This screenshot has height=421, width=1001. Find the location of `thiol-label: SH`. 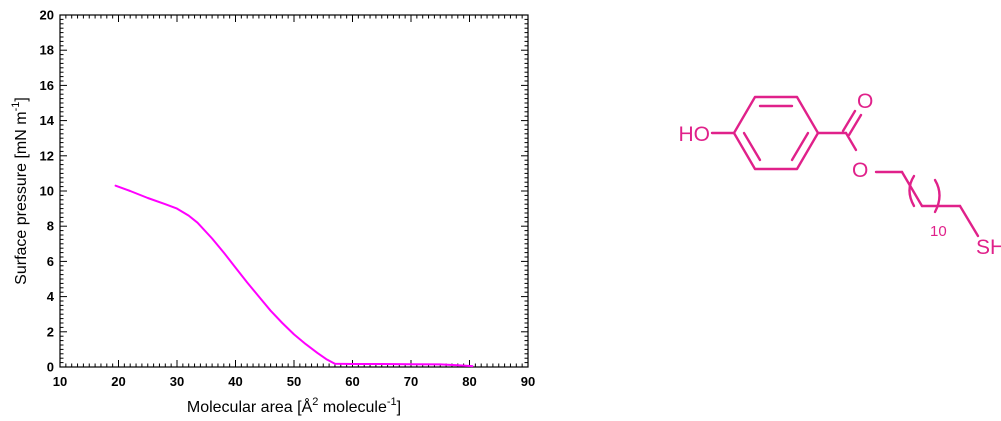

thiol-label: SH is located at coordinates (988, 247).